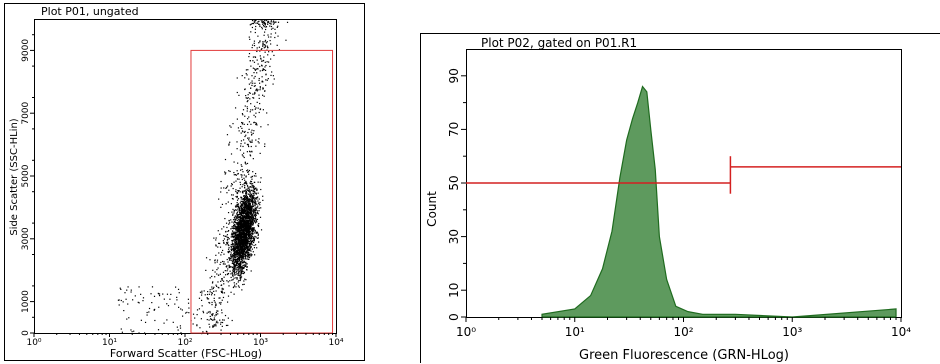  I want to click on histogram-markers, so click(683, 175).